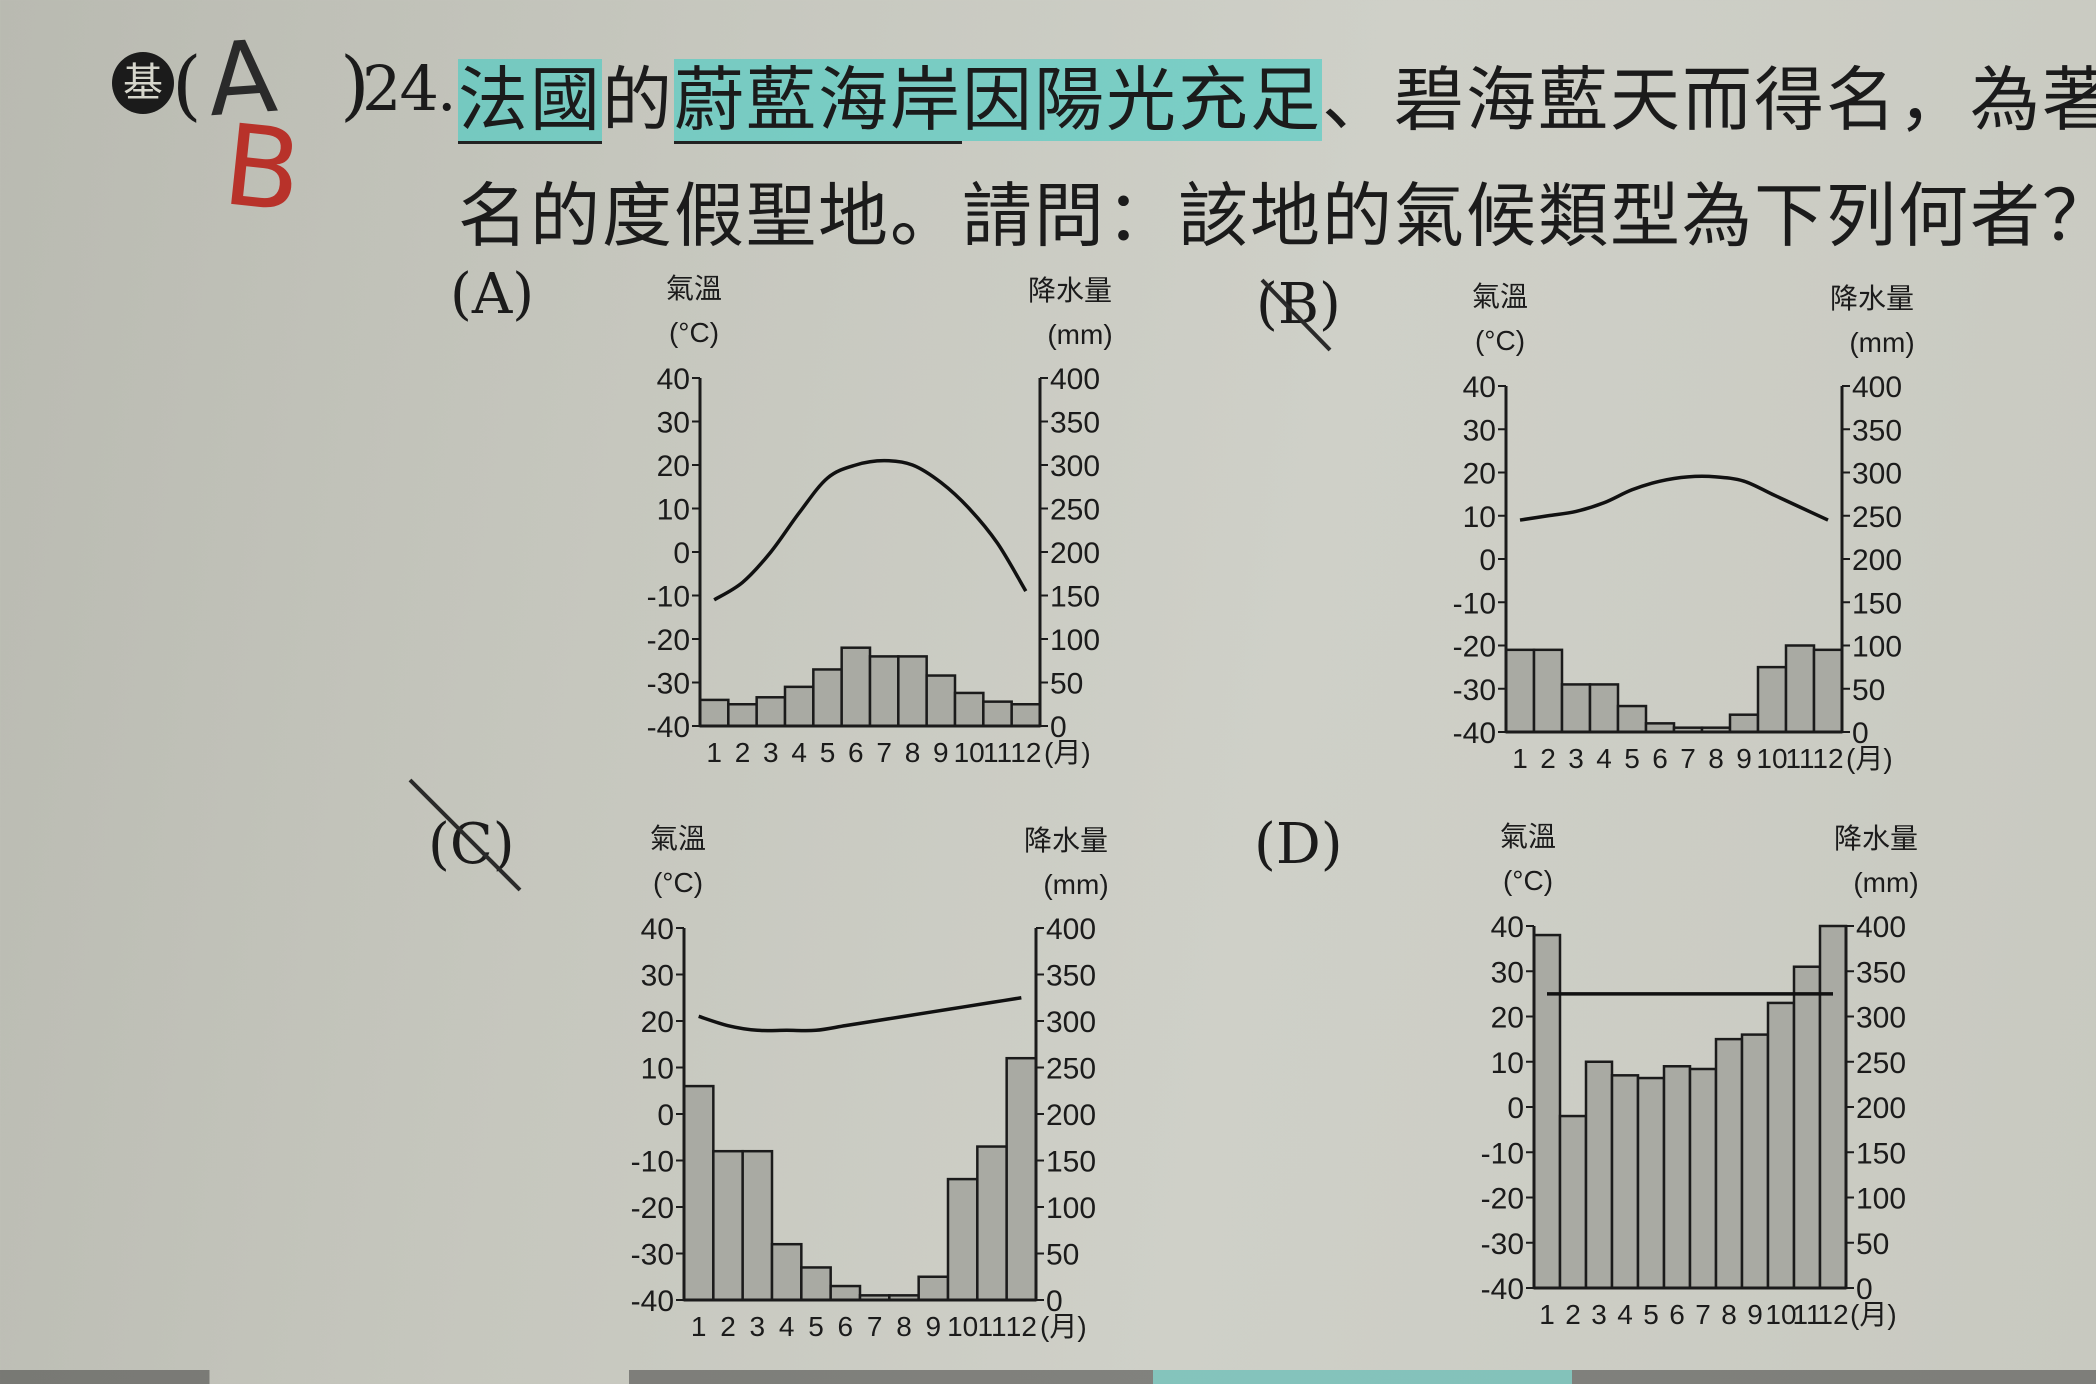 The width and height of the screenshot is (2096, 1384). I want to click on left-tick-label-d-1: 30, so click(1507, 972).